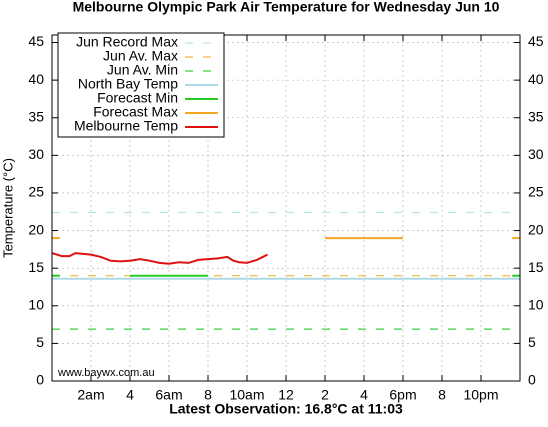 This screenshot has width=548, height=427. What do you see at coordinates (36, 267) in the screenshot?
I see `y-tick-label: 15` at bounding box center [36, 267].